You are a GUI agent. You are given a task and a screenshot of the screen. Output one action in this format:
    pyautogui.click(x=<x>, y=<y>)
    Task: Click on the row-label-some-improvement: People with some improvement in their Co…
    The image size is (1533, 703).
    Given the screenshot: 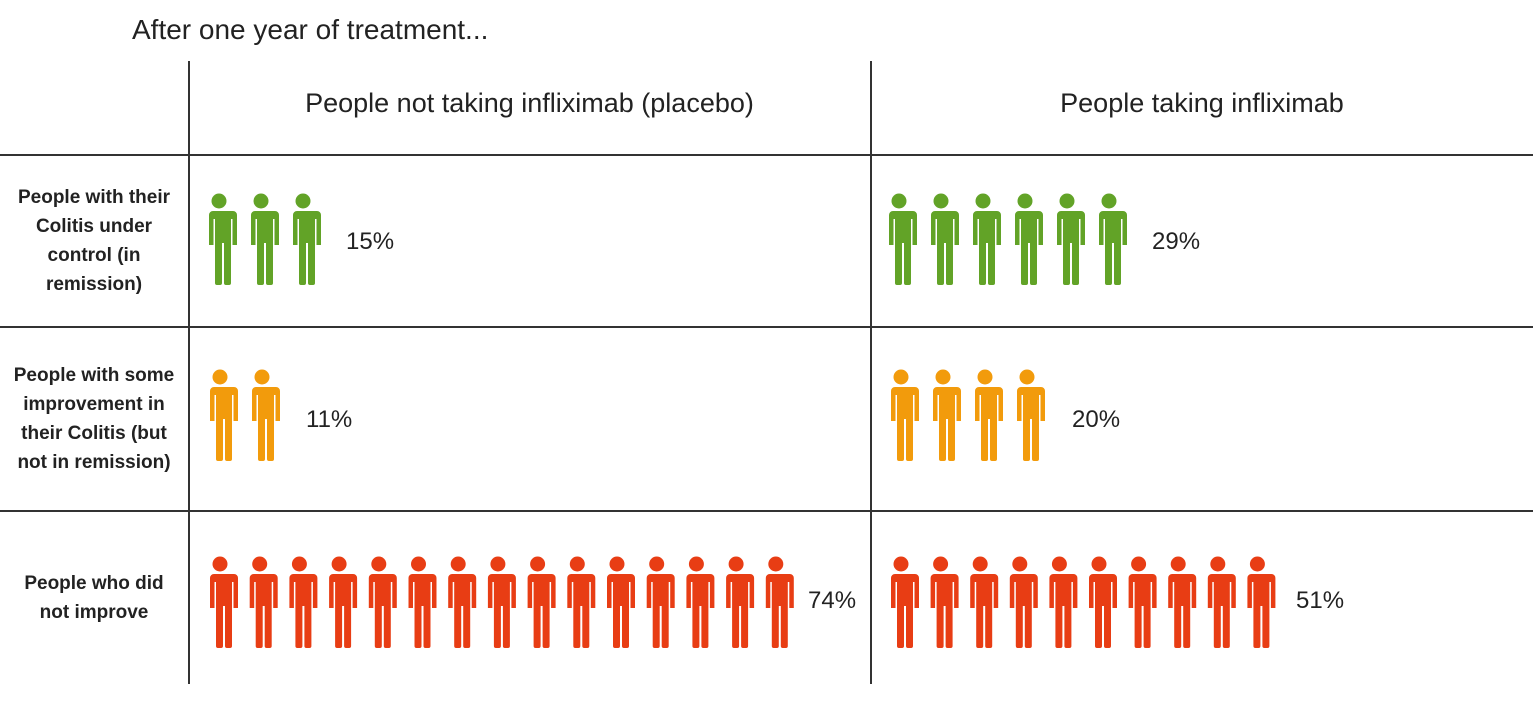 What is the action you would take?
    pyautogui.click(x=94, y=419)
    